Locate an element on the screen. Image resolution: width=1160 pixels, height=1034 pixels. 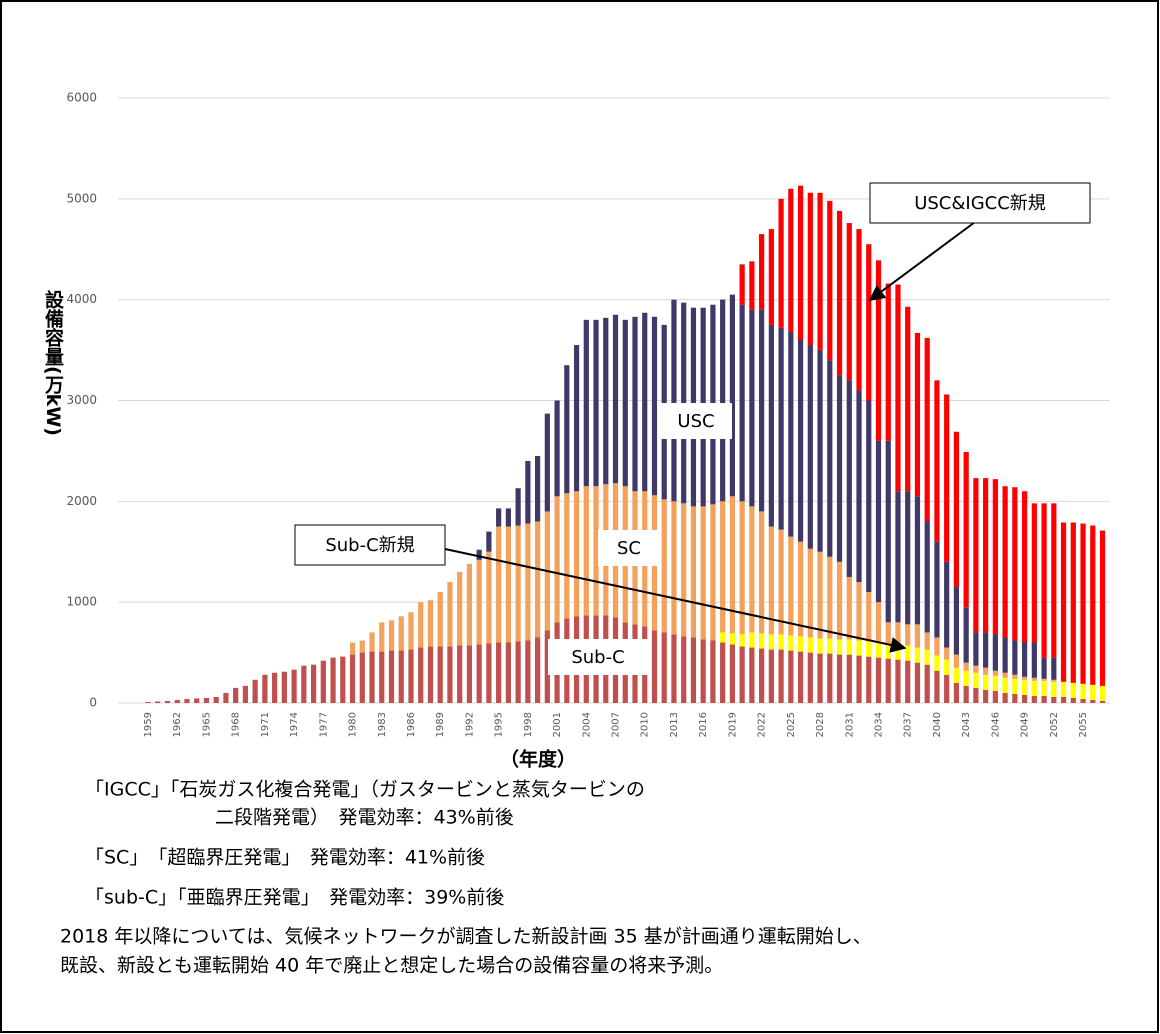
x-tick-label: 1965 is located at coordinates (206, 724).